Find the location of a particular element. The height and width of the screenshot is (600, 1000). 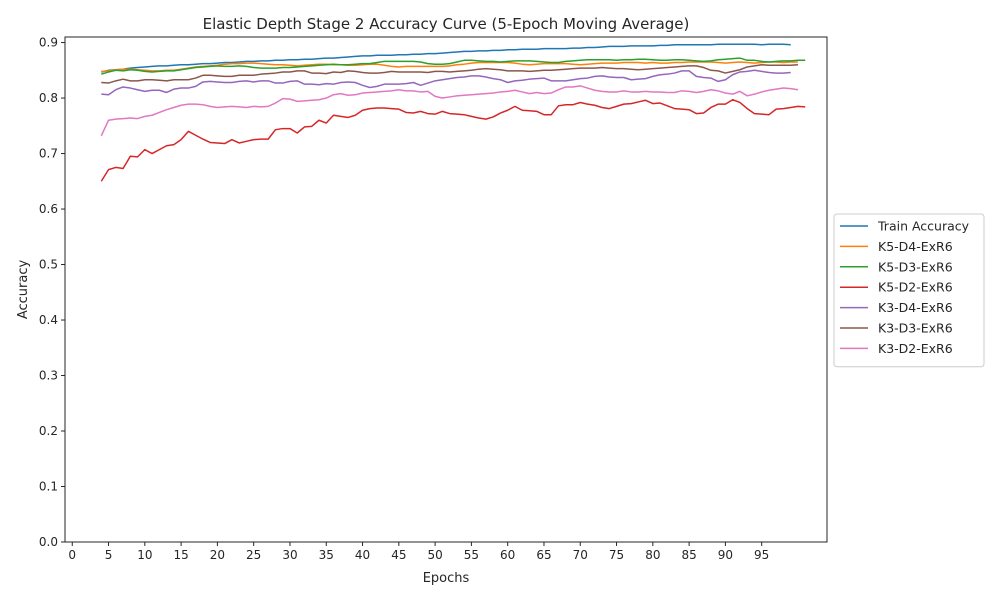

legend-label: K5-D4-ExR6 is located at coordinates (915, 246).